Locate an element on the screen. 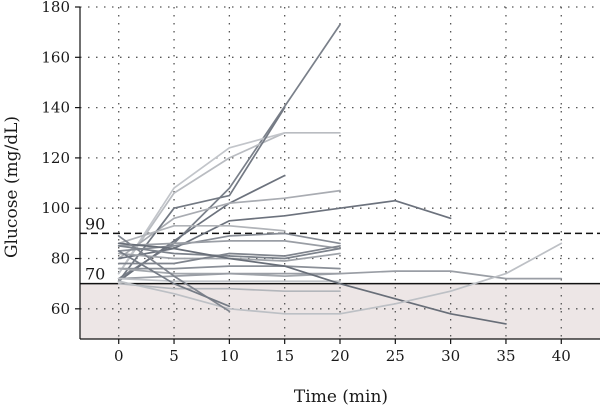 Image resolution: width=600 pixels, height=408 pixels. y-tick-labels: 60 80 100 120 140 160 180 is located at coordinates (60, 159).